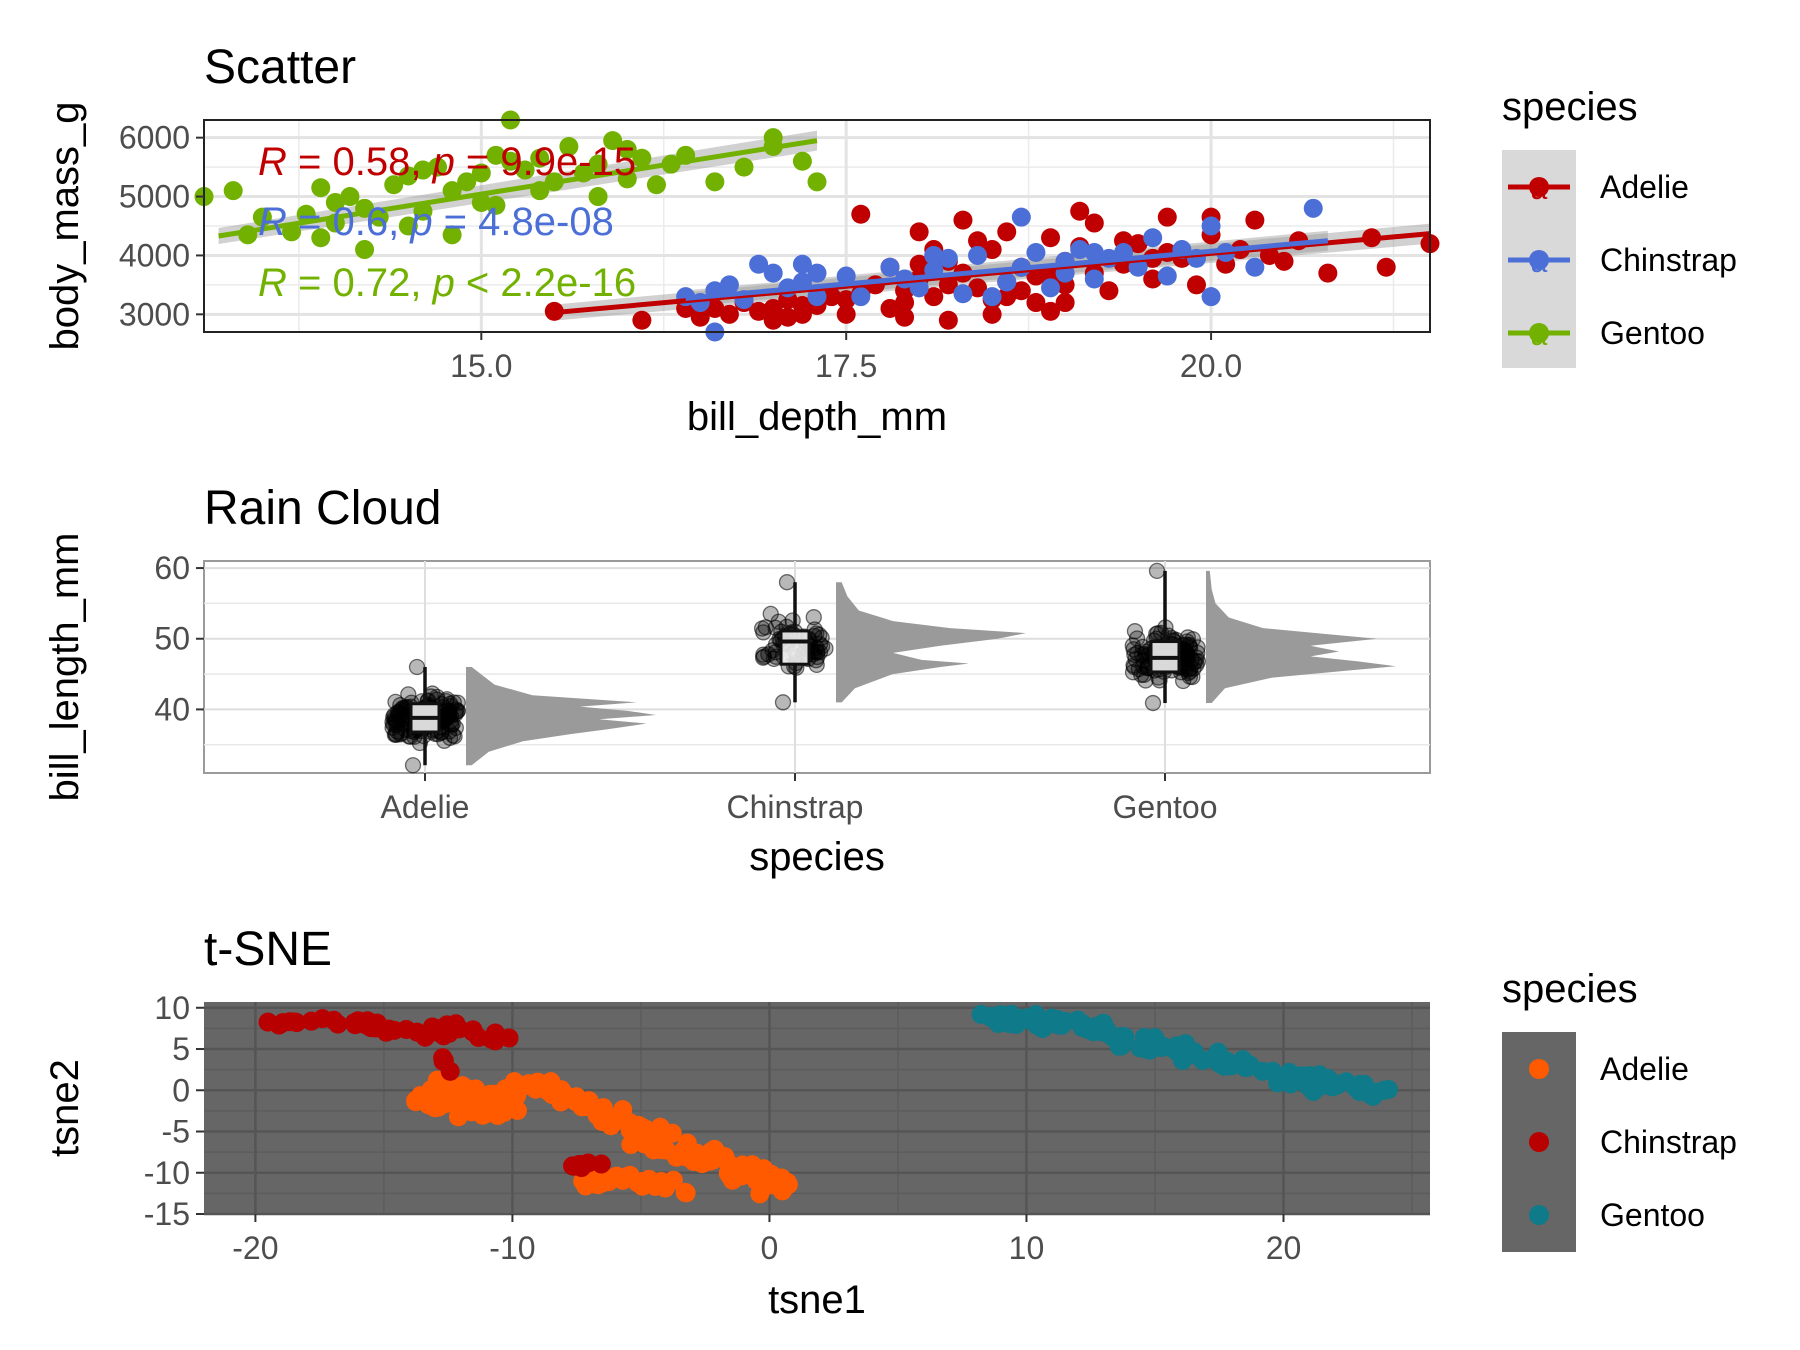 This screenshot has height=1350, width=1800. What do you see at coordinates (167, 1214) in the screenshot?
I see `tsne-y-tick-label: -15` at bounding box center [167, 1214].